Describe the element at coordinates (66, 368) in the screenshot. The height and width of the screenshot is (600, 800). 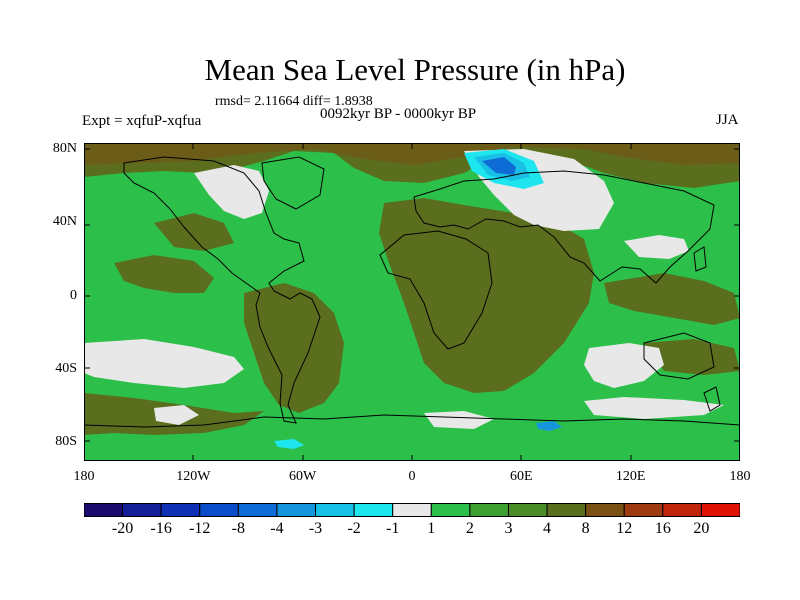
I see `lat-label: 40S` at that location.